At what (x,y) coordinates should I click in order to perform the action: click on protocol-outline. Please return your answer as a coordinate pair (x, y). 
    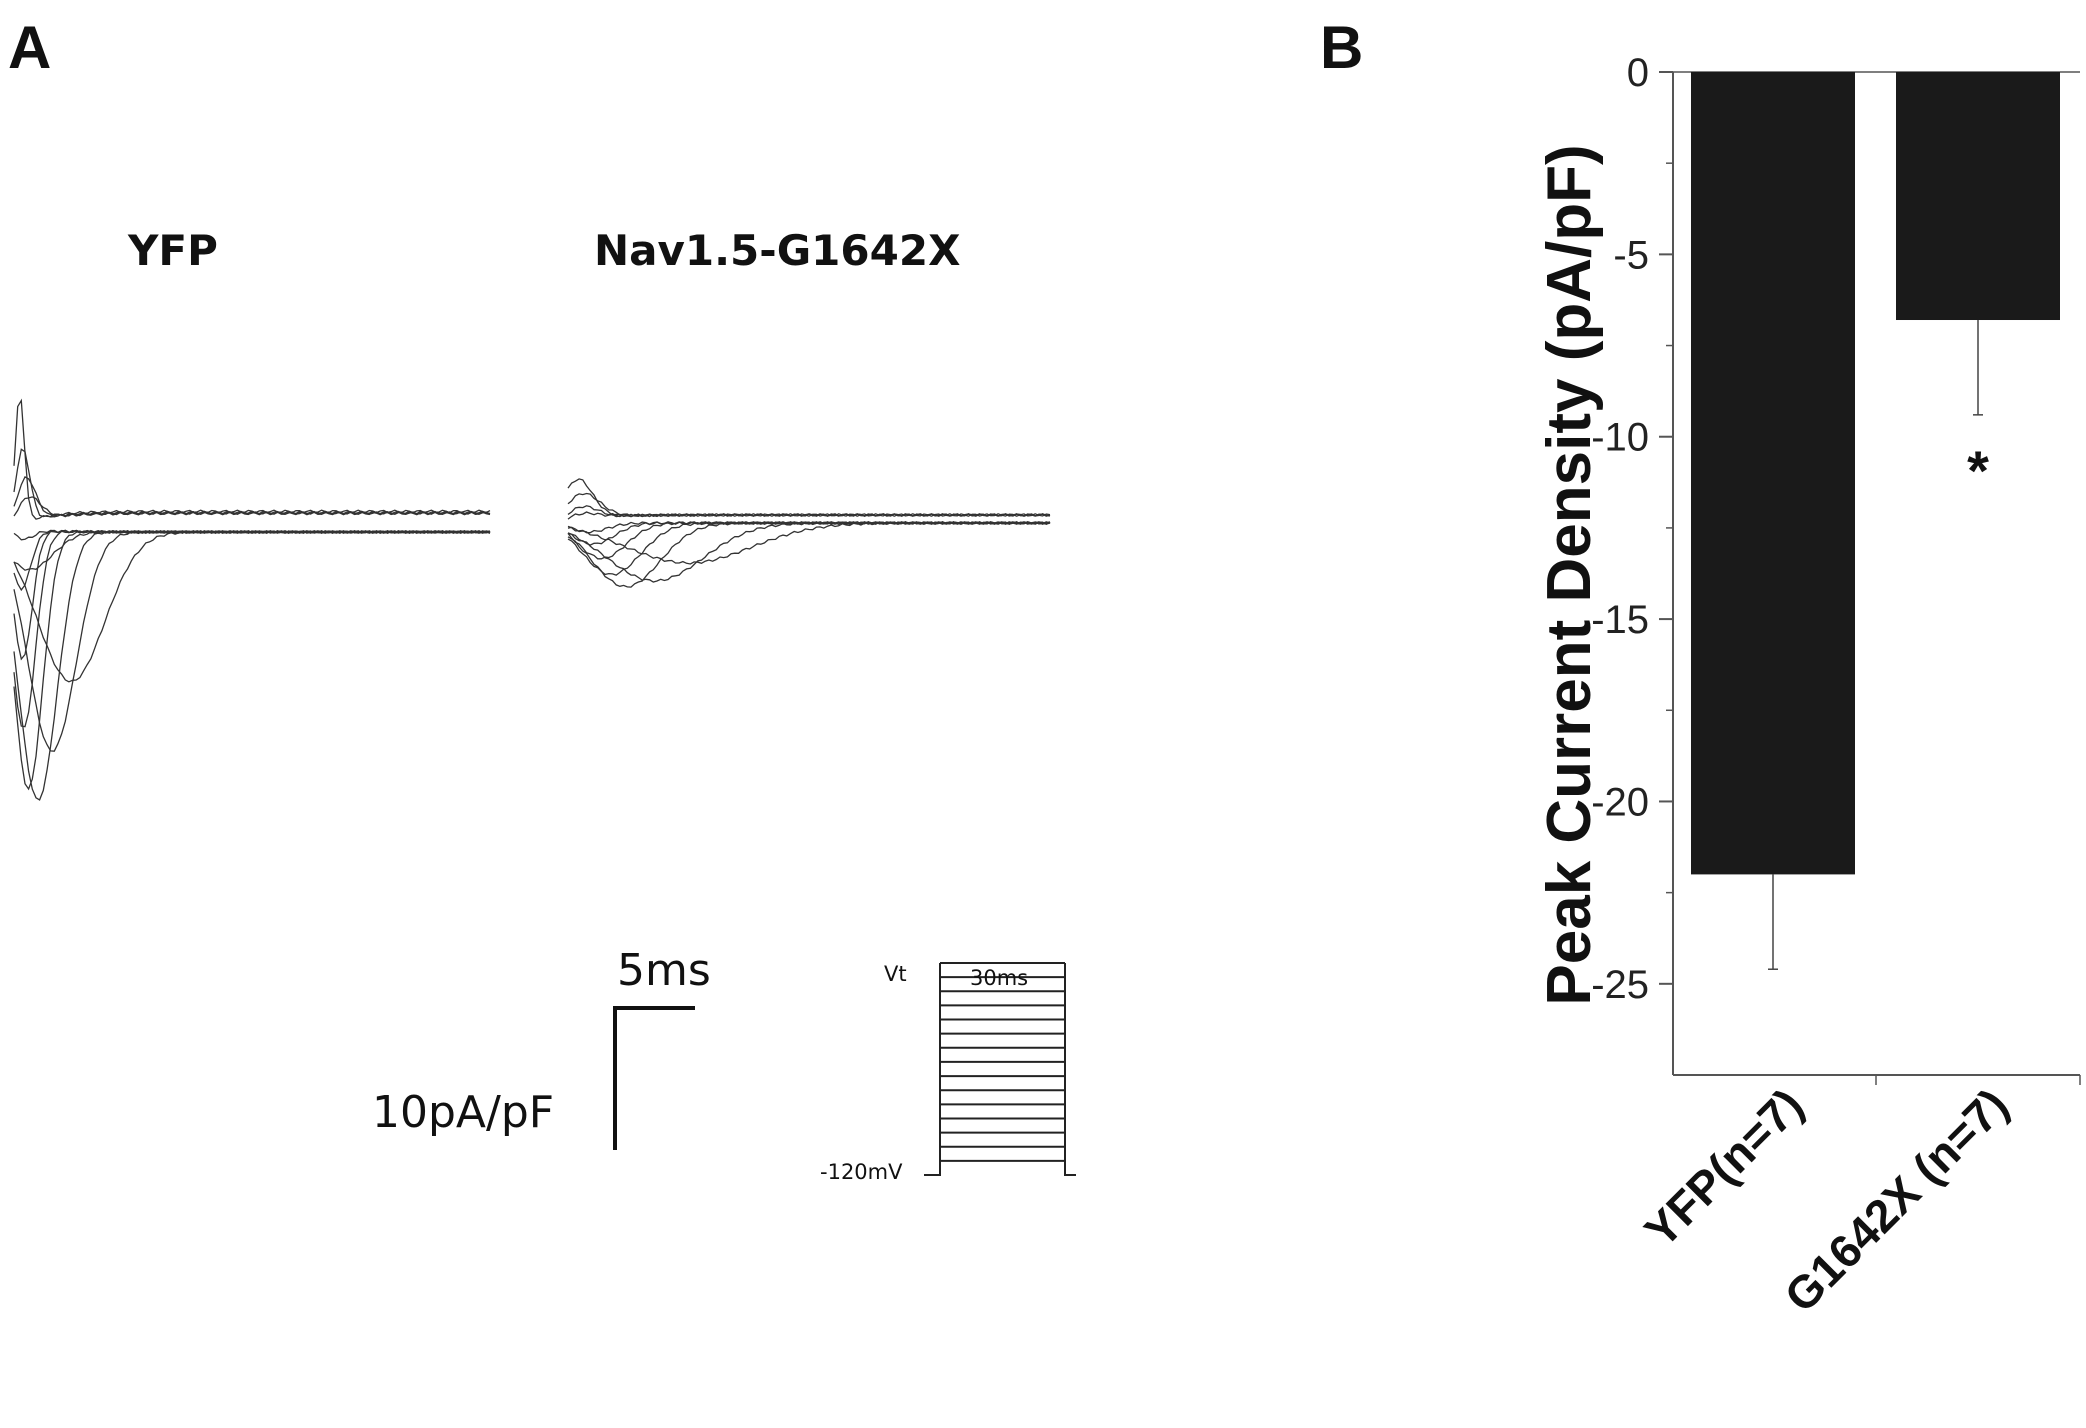
    Looking at the image, I should click on (1000, 1069).